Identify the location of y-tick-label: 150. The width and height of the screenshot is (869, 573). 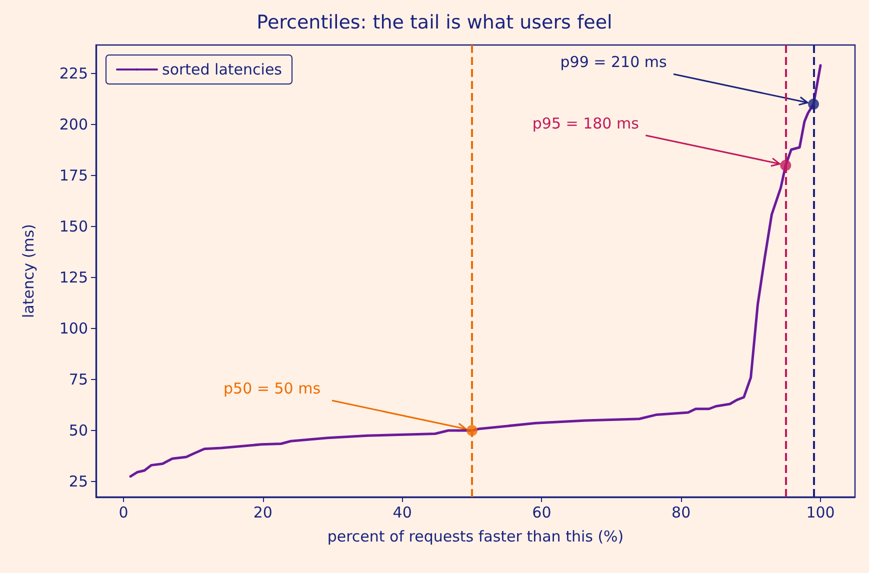
(73, 227).